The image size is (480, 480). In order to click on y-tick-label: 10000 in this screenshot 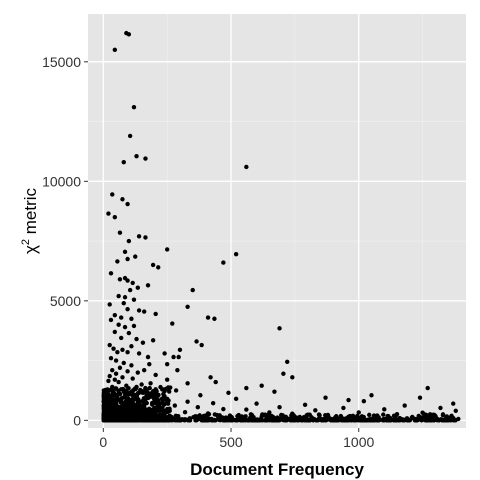, I will do `click(61, 181)`.